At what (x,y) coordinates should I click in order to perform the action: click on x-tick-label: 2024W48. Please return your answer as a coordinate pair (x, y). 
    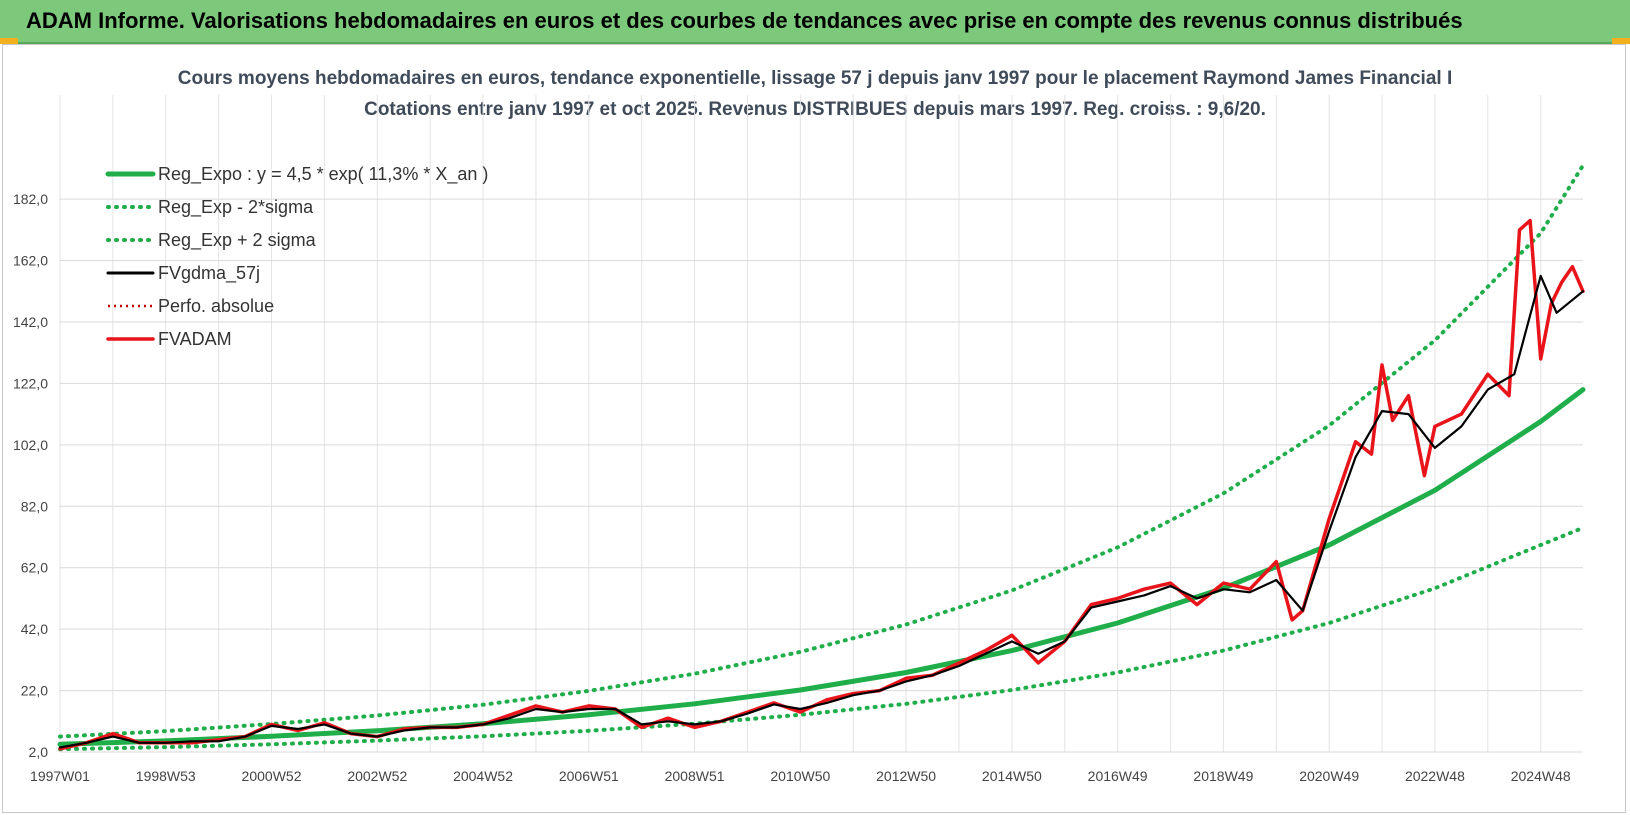
    Looking at the image, I should click on (1541, 776).